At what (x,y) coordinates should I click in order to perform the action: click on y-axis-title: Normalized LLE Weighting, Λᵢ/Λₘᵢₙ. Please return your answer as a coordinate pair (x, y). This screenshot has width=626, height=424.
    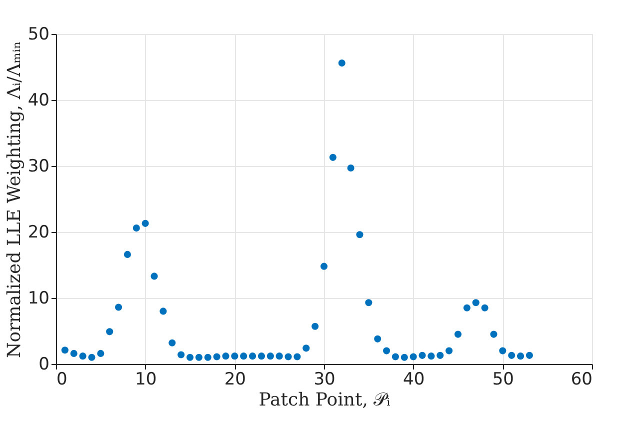
    Looking at the image, I should click on (14, 199).